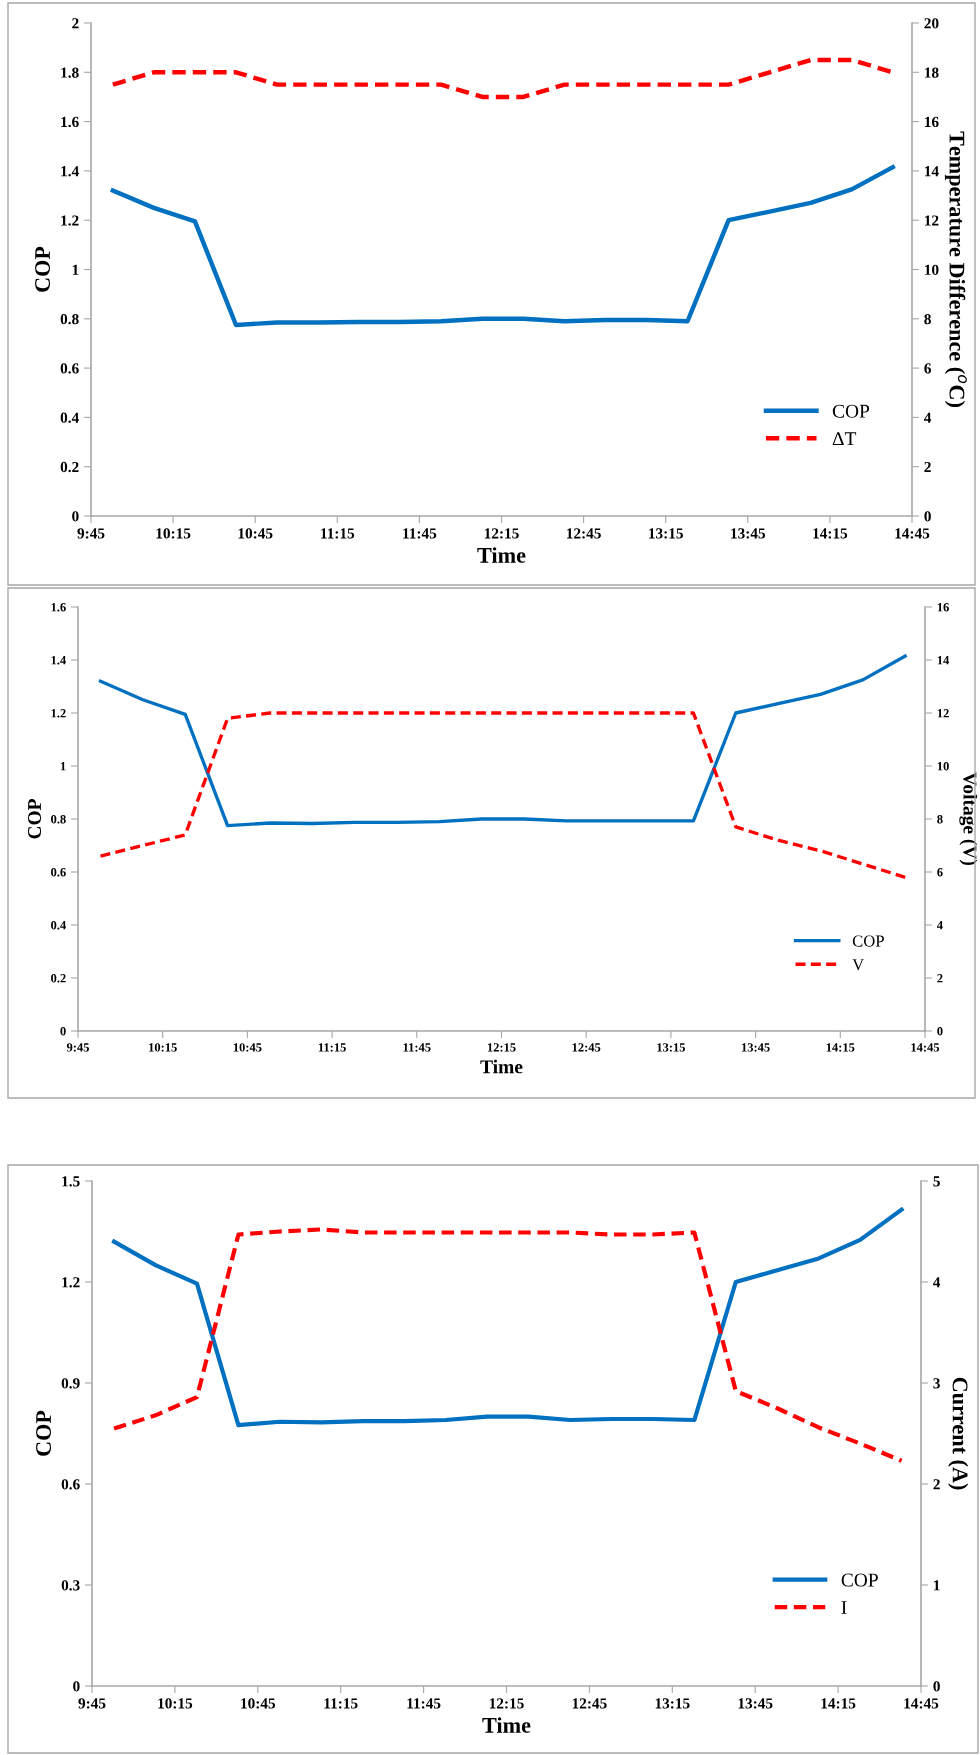 The height and width of the screenshot is (1755, 980). What do you see at coordinates (858, 965) in the screenshot?
I see `legend-label: V` at bounding box center [858, 965].